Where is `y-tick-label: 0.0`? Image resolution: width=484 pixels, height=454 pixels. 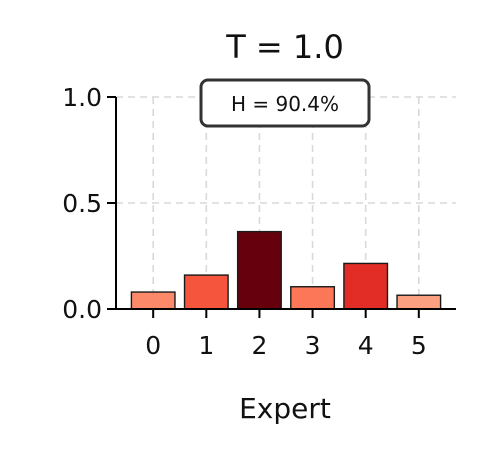 y-tick-label: 0.0 is located at coordinates (82, 309).